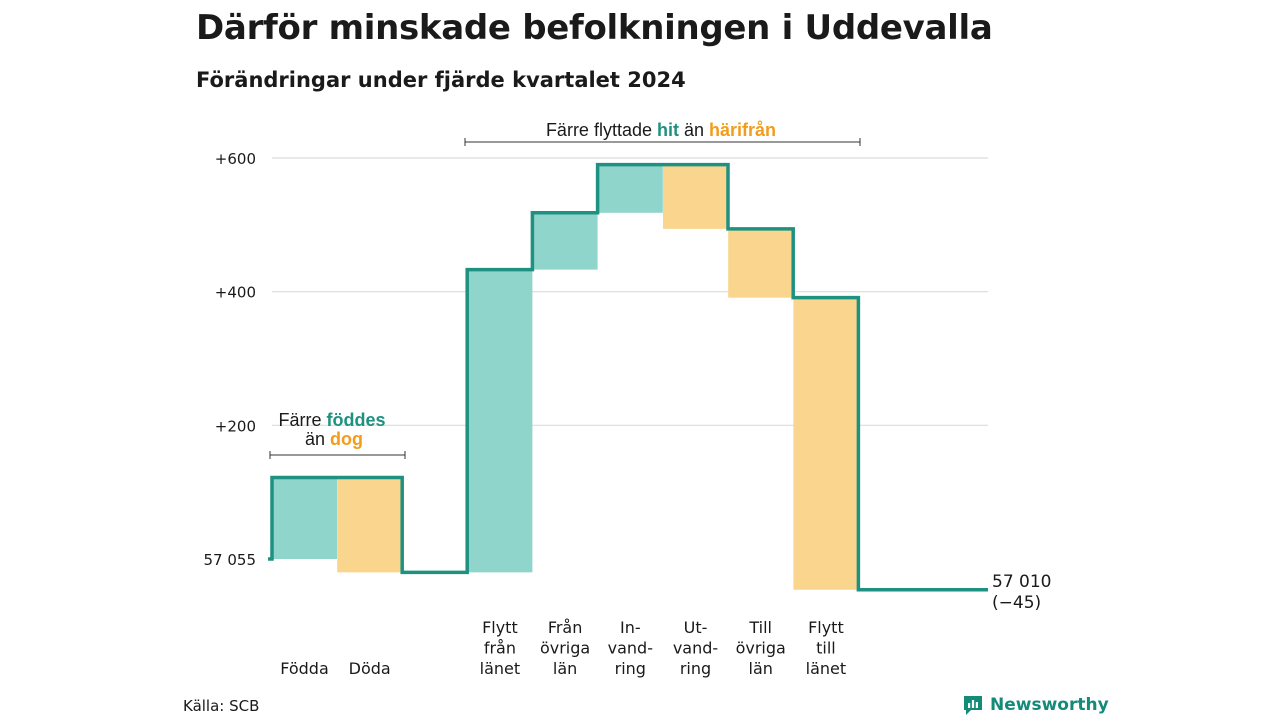 The width and height of the screenshot is (1280, 720). I want to click on category-label: Födda, so click(304, 668).